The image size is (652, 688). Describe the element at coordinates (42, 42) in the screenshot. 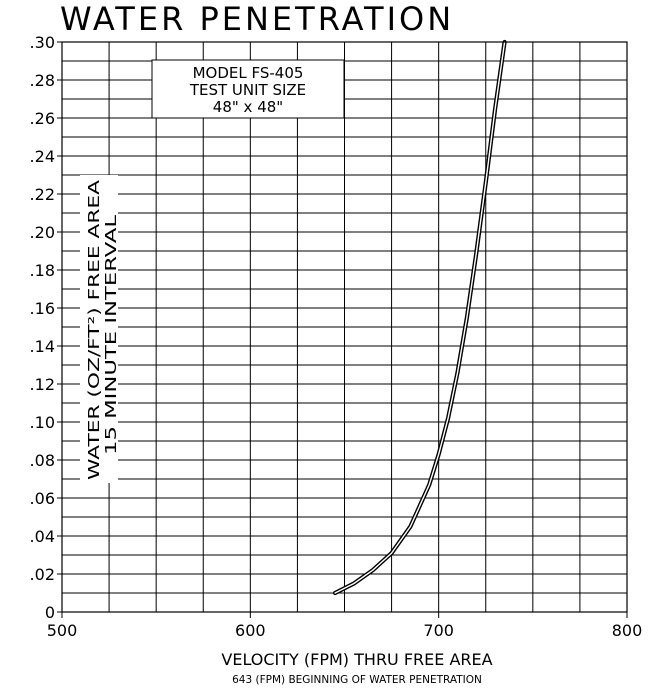

I see `y-tick-label: .30` at that location.